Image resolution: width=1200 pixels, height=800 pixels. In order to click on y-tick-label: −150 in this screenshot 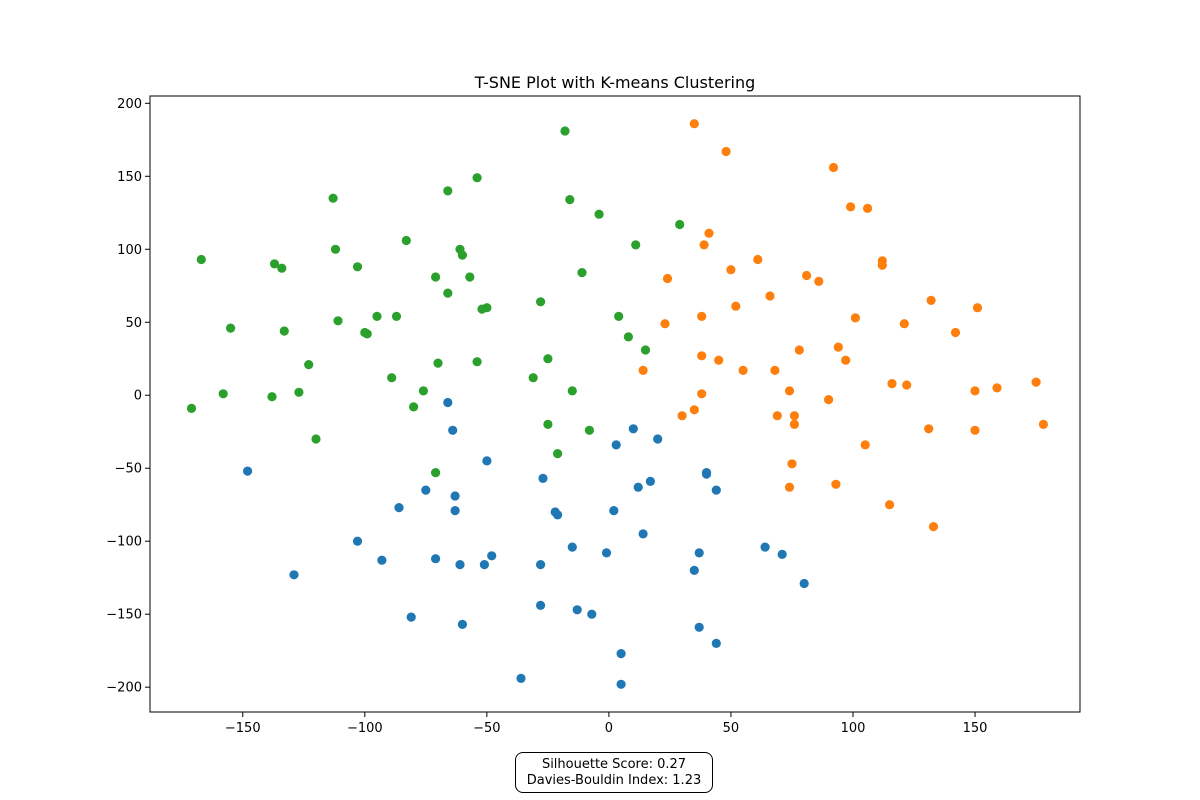, I will do `click(124, 615)`.